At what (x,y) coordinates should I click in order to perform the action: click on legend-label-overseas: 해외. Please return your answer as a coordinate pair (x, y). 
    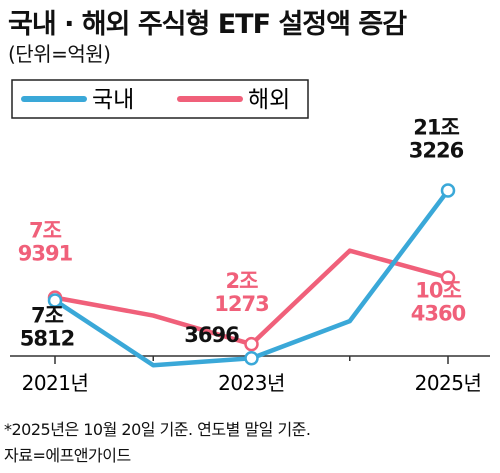
    Looking at the image, I should click on (269, 100).